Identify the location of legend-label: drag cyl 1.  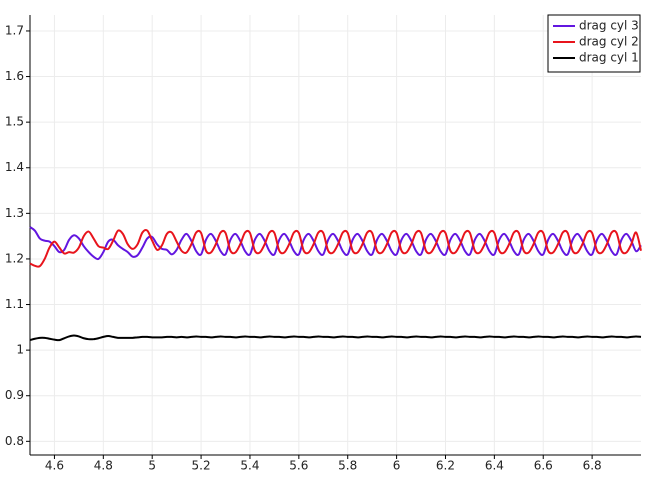
(609, 58).